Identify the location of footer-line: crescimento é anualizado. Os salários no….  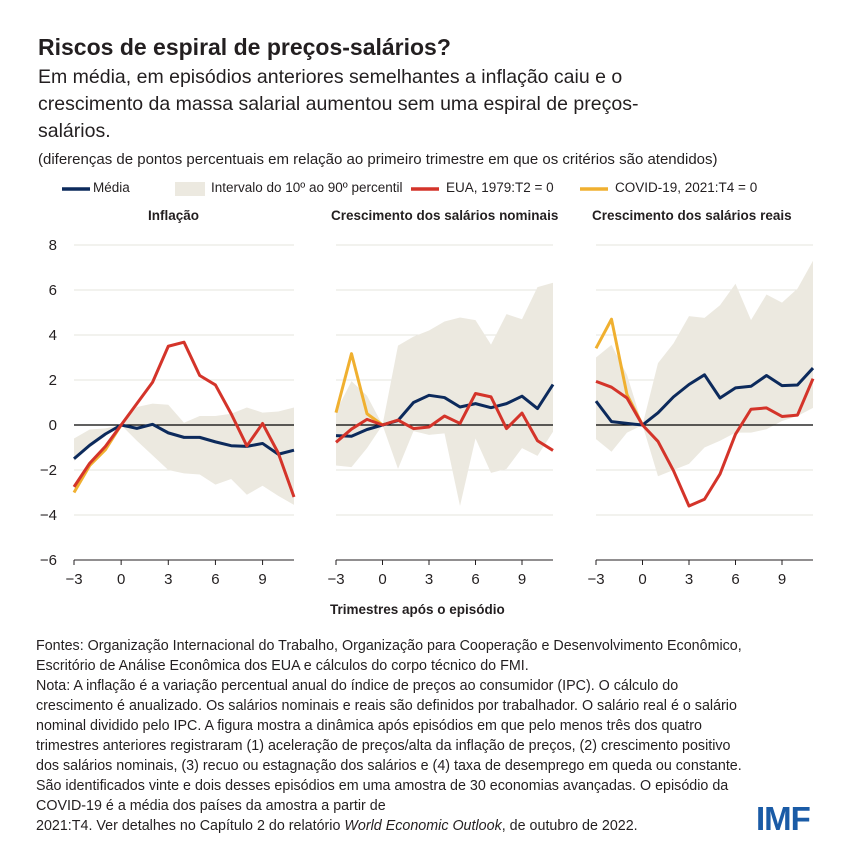
(386, 706).